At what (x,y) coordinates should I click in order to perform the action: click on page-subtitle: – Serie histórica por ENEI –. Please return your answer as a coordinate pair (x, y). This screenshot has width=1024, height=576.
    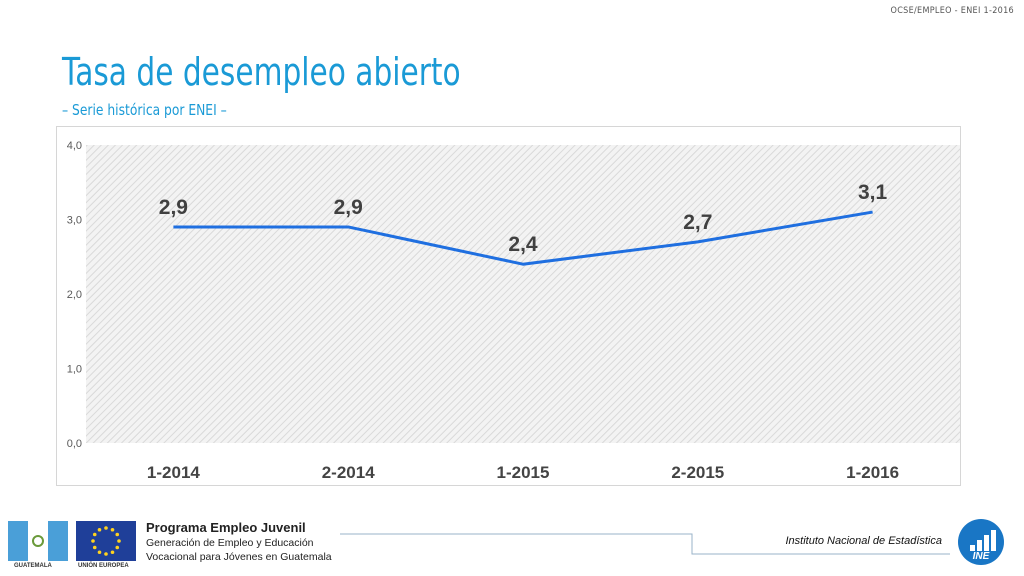
    Looking at the image, I should click on (144, 110).